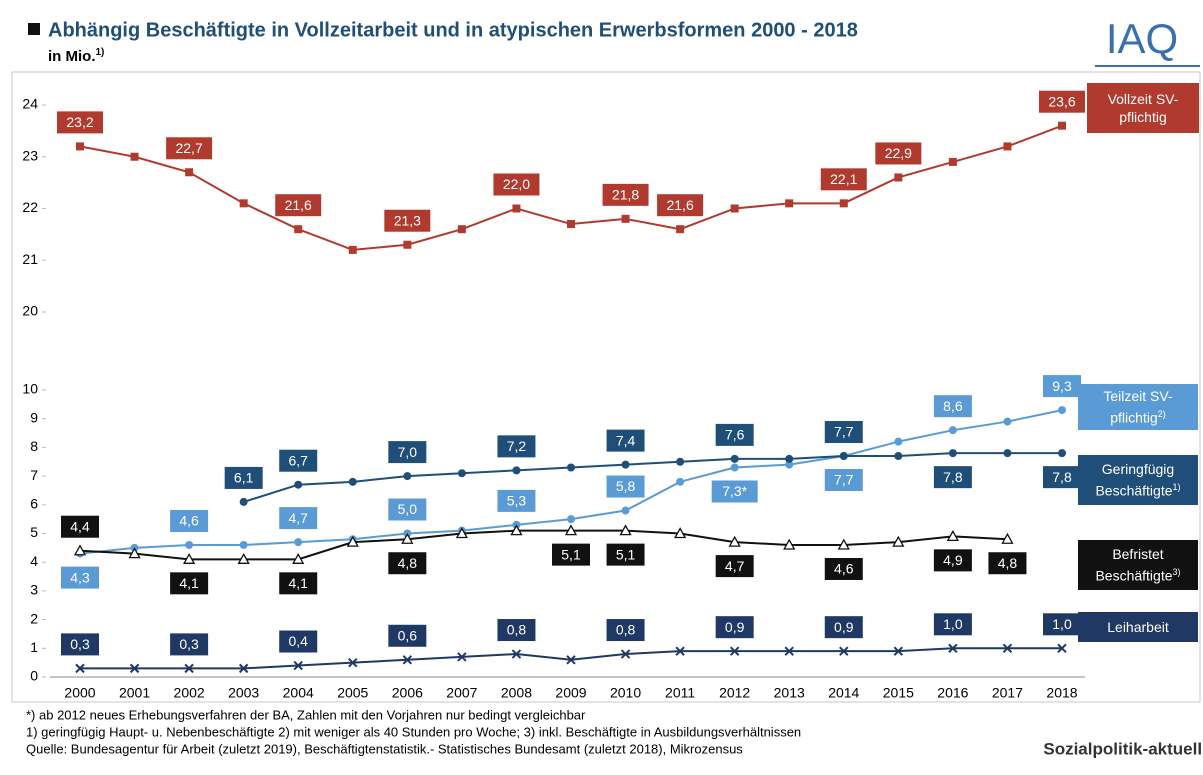 This screenshot has width=1203, height=775. Describe the element at coordinates (30, 155) in the screenshot. I see `y-tick-label: 23` at that location.